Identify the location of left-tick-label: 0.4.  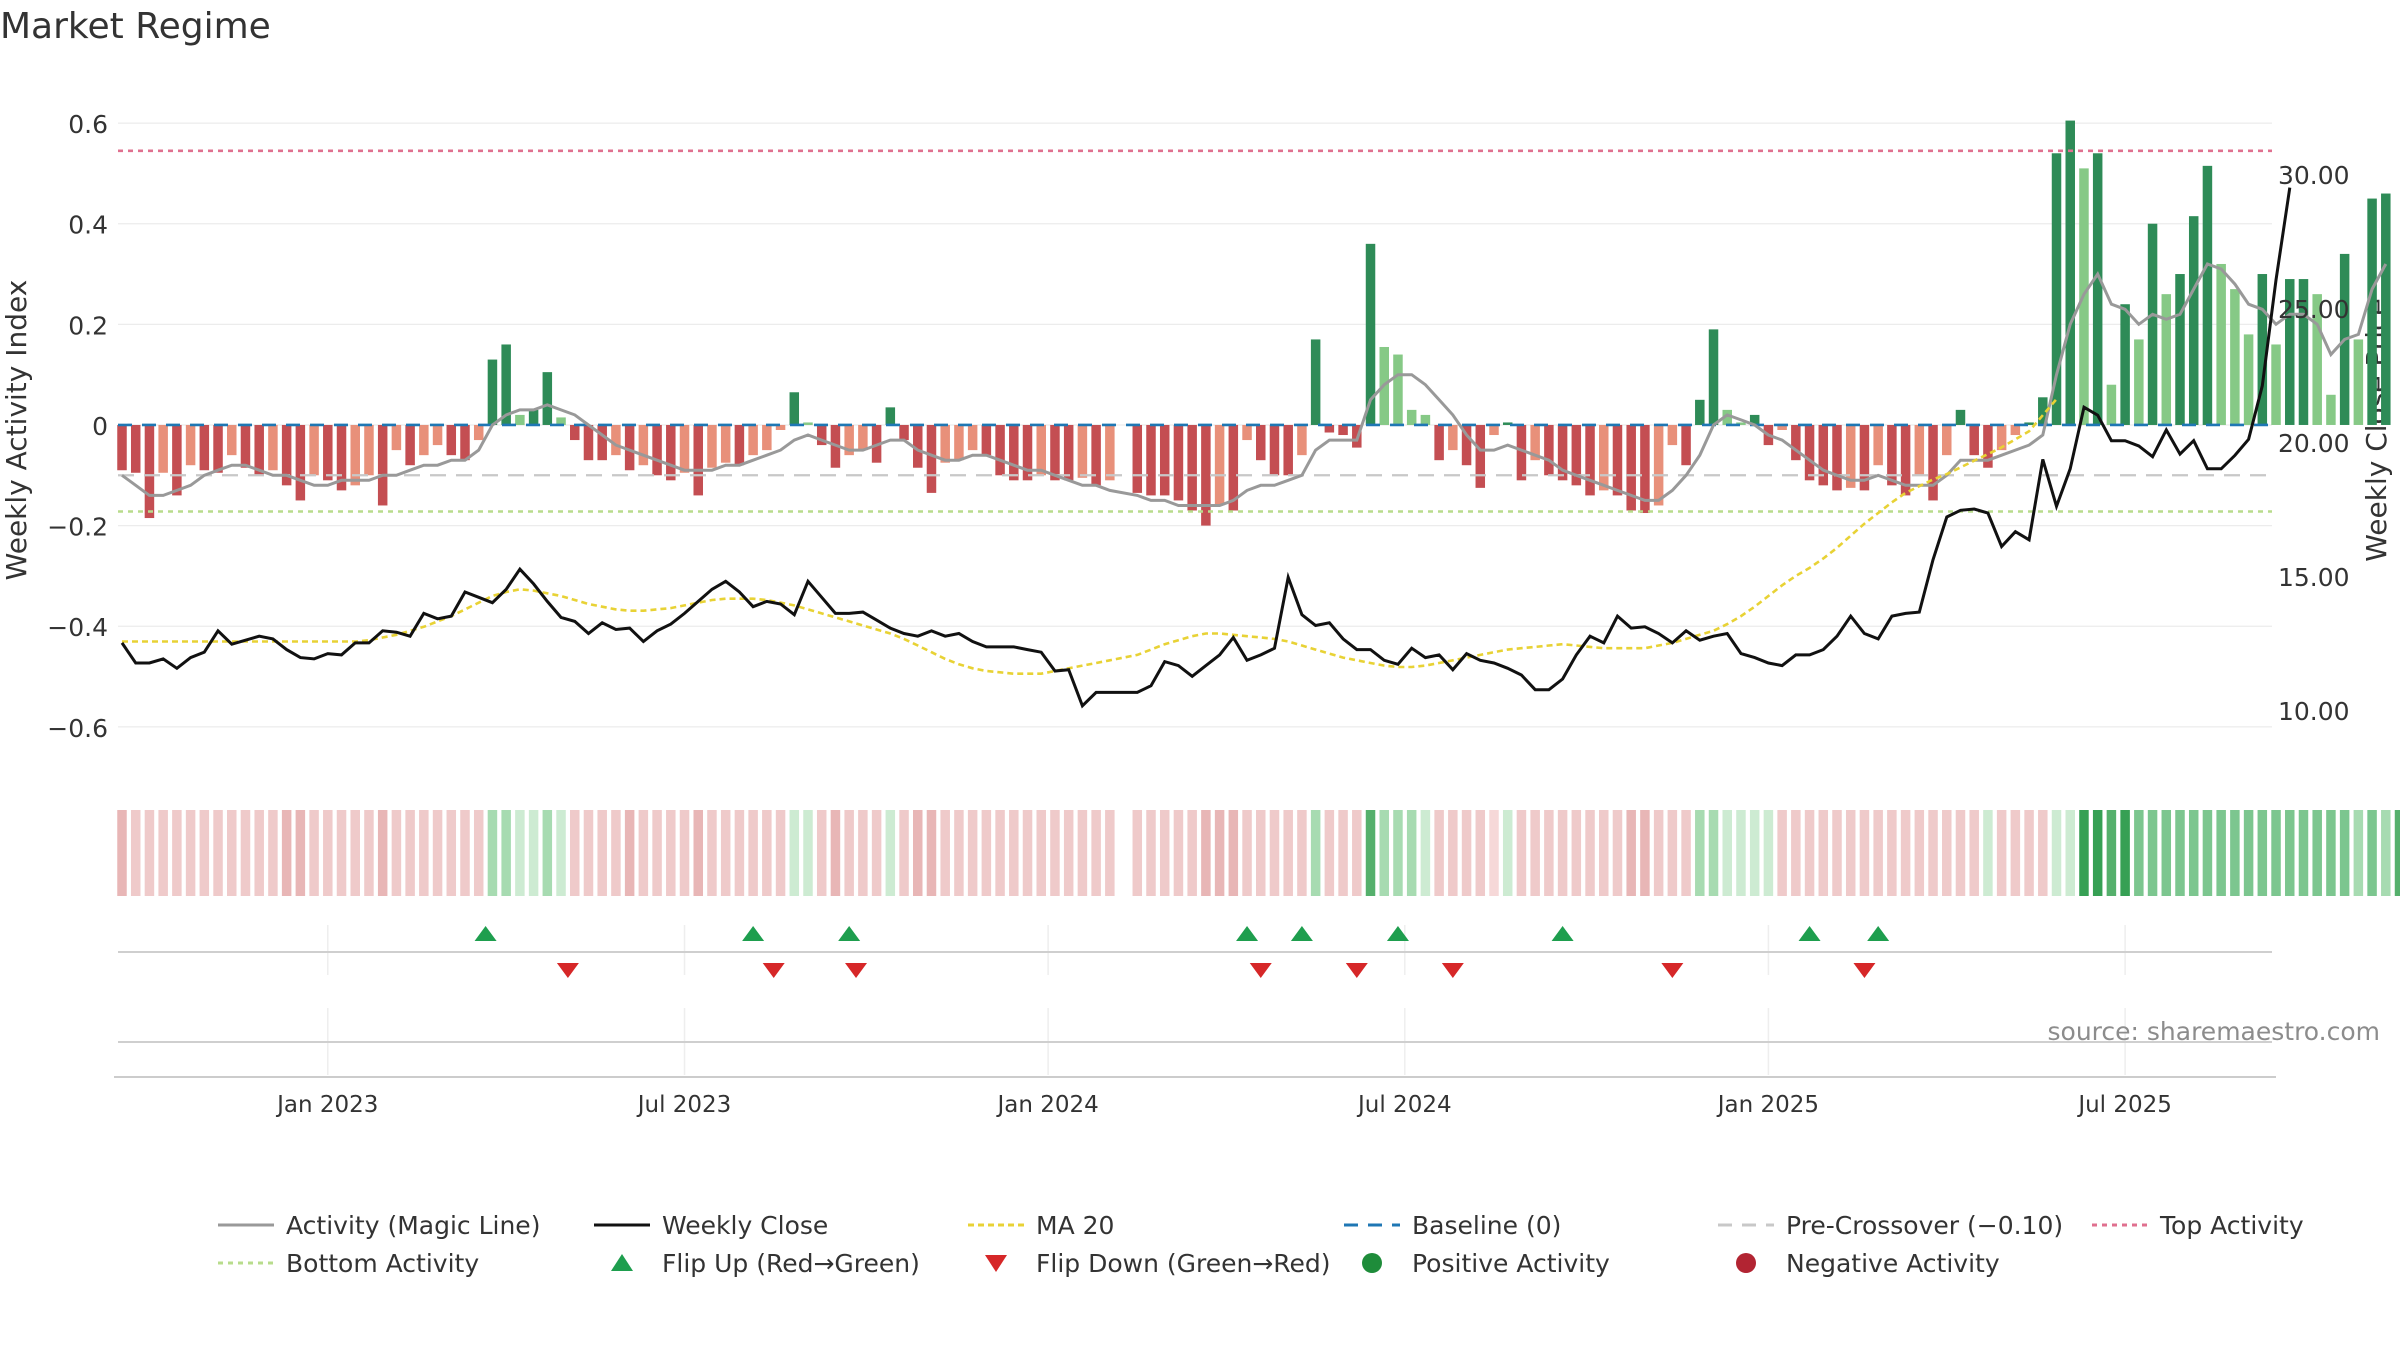
(88, 225).